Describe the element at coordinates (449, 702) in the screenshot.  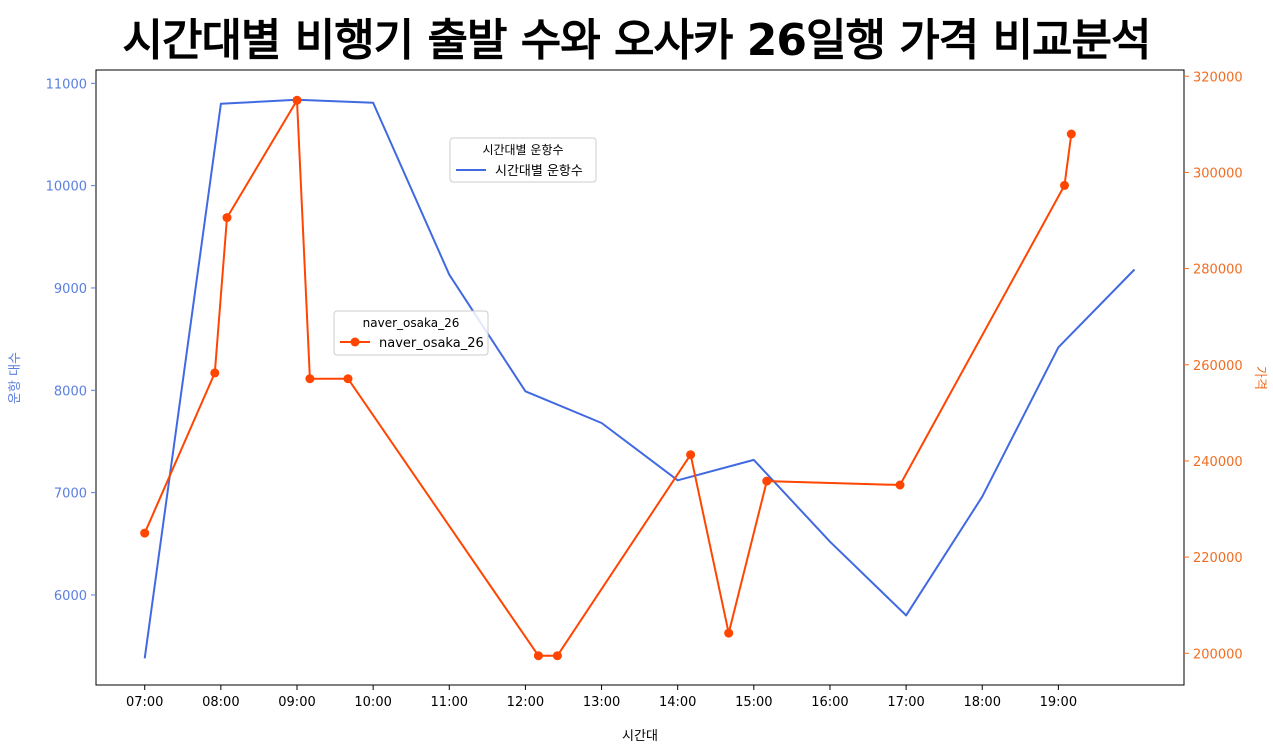
I see `x-tick-label: 11:00` at that location.